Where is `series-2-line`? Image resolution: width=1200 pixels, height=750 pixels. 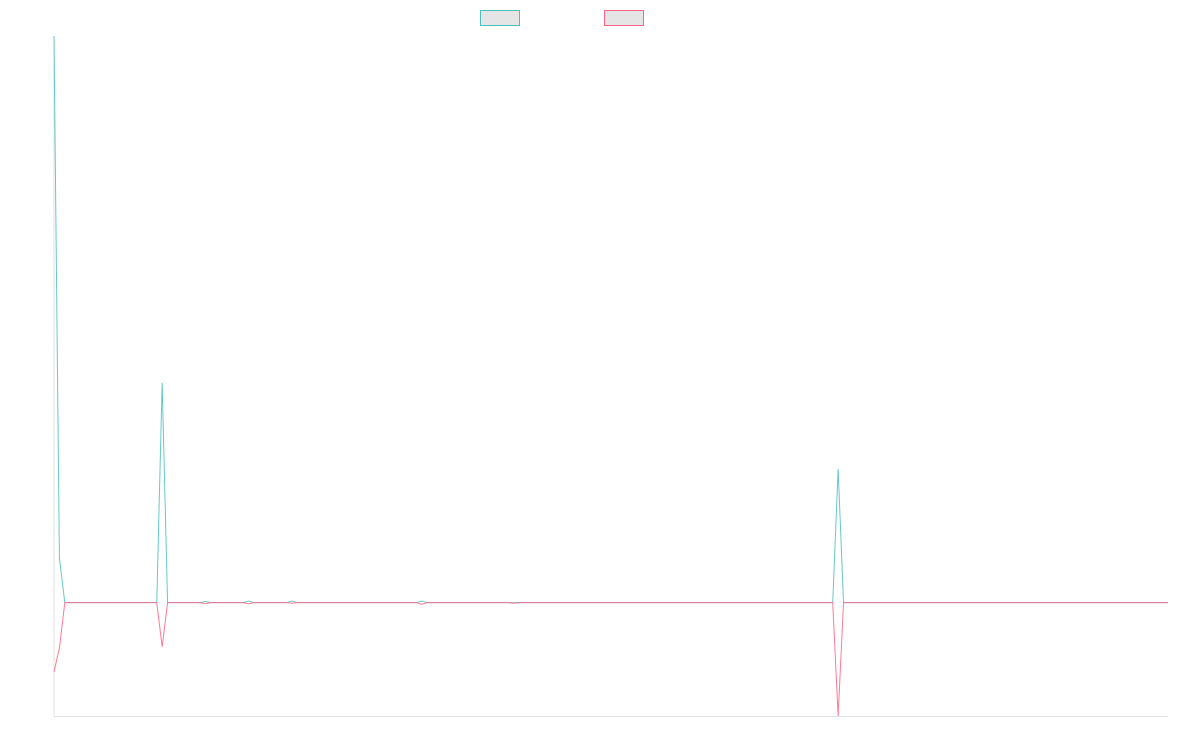
series-2-line is located at coordinates (610, 659).